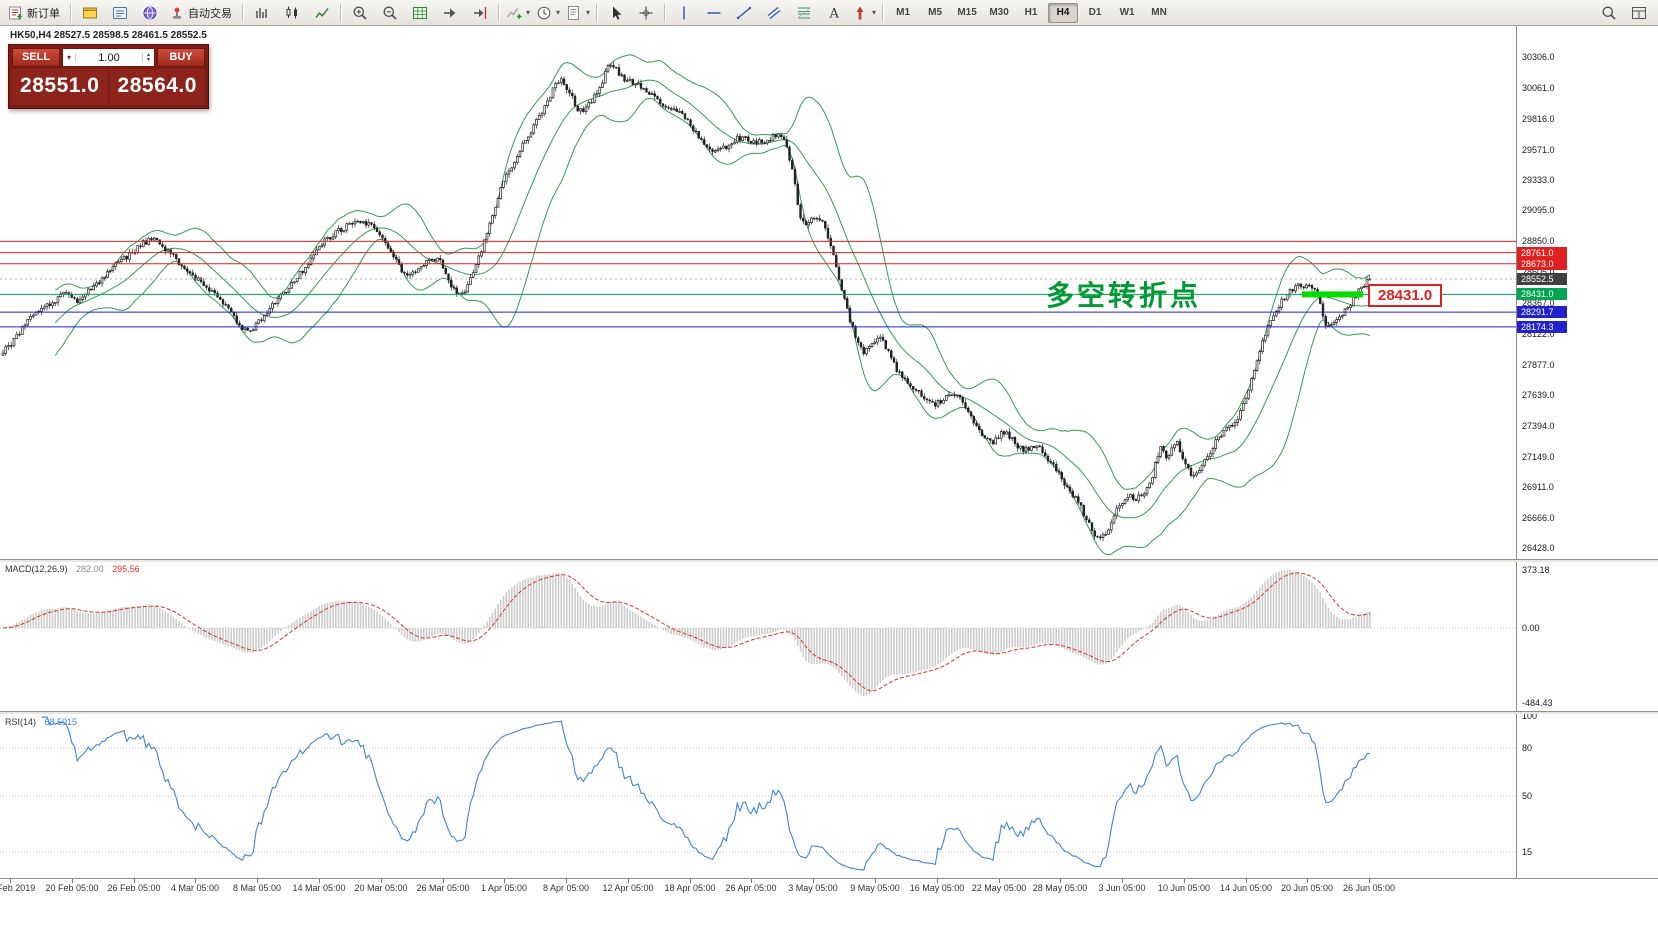 The height and width of the screenshot is (950, 1658). Describe the element at coordinates (935, 12) in the screenshot. I see `timeframe-m5-button: M5` at that location.